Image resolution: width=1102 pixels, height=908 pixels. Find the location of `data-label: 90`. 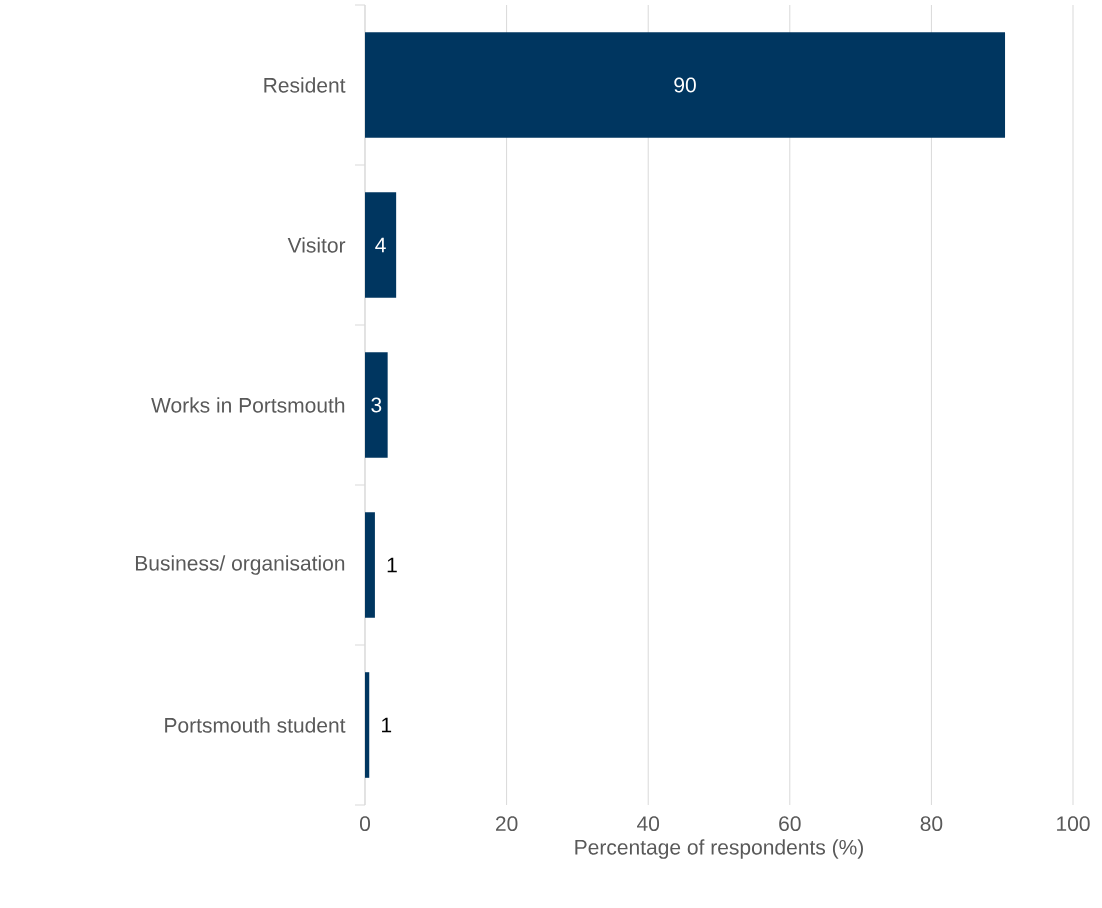

data-label: 90 is located at coordinates (685, 85).